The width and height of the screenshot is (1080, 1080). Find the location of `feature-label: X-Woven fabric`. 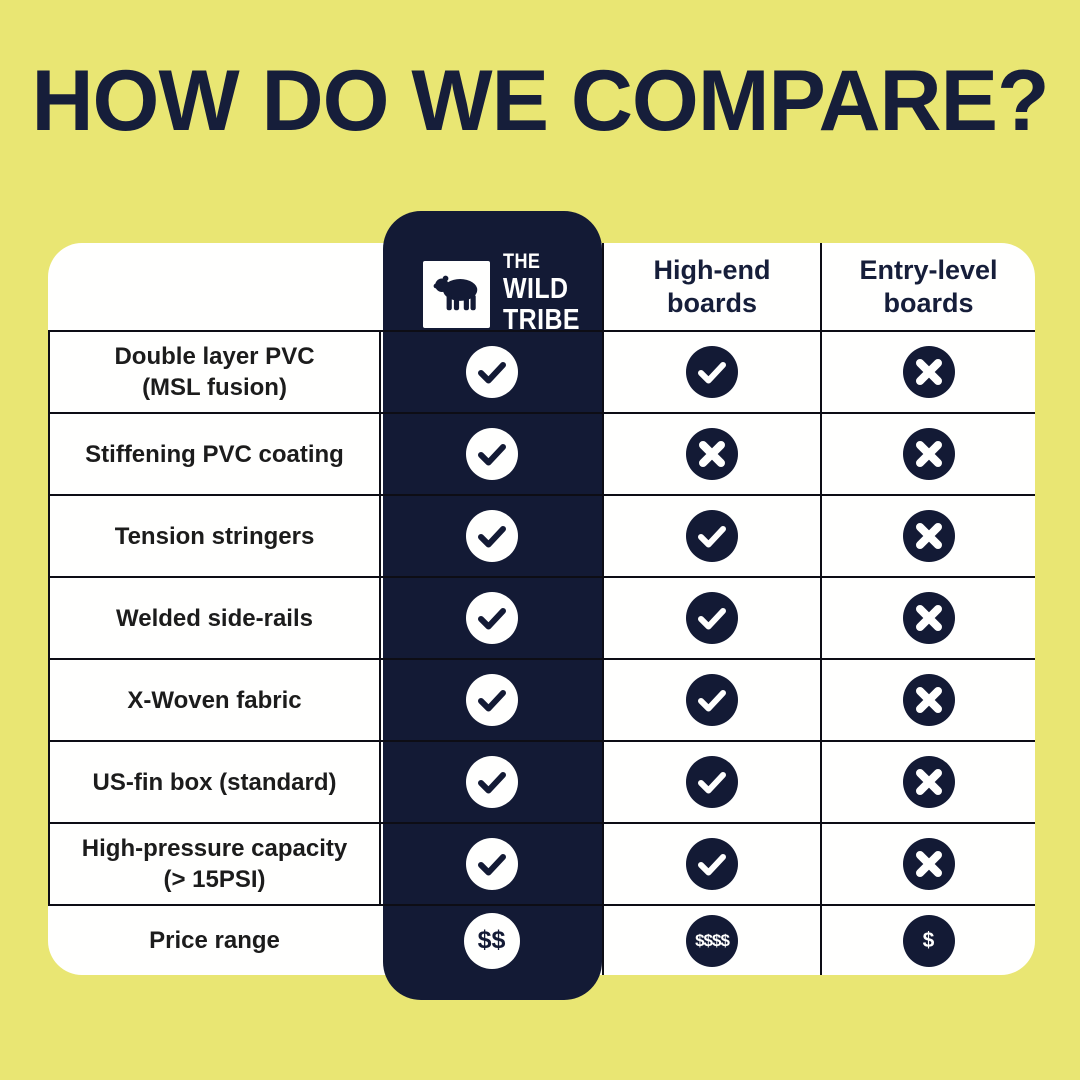

feature-label: X-Woven fabric is located at coordinates (214, 700).